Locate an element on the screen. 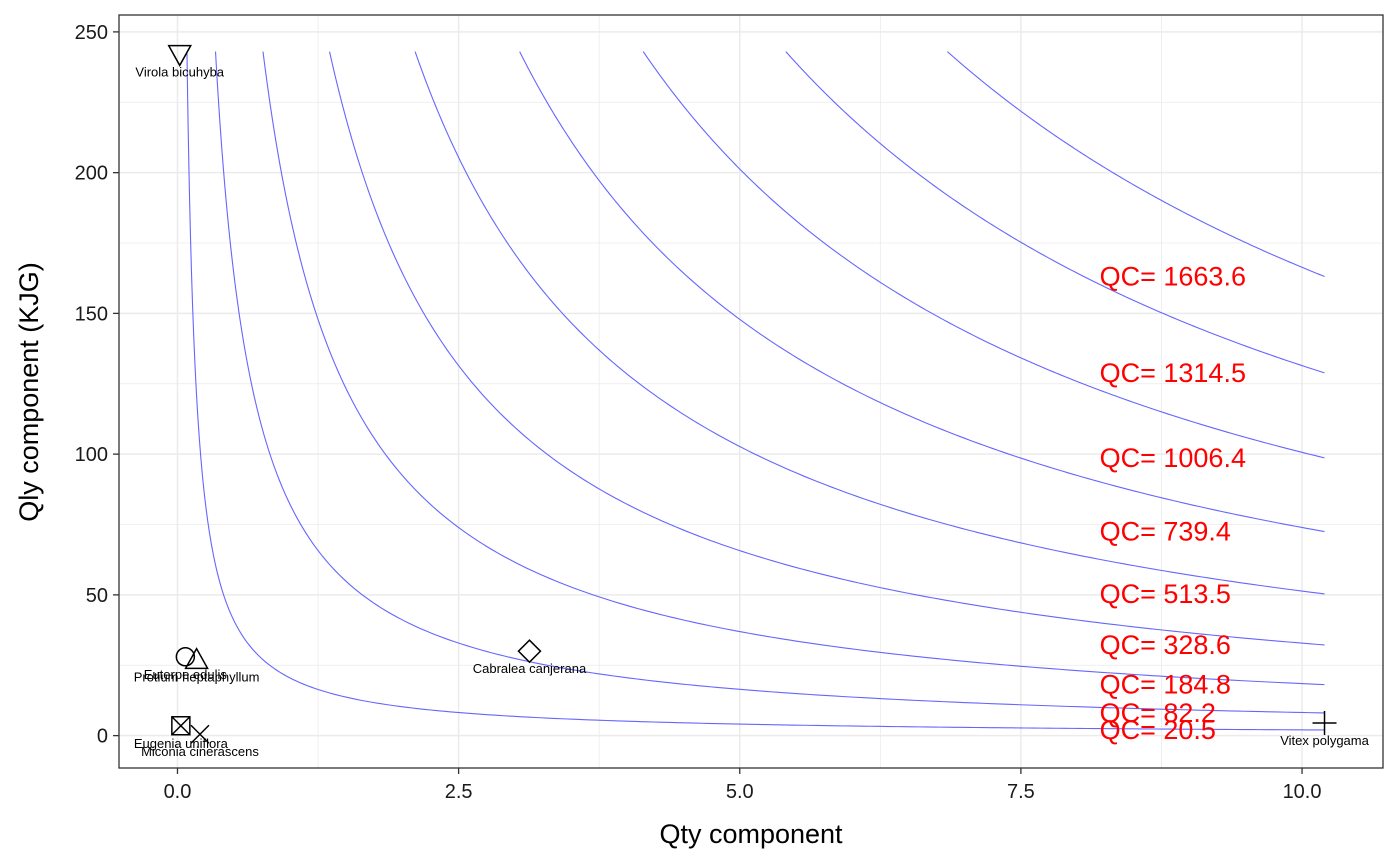 The width and height of the screenshot is (1400, 865). x-icon is located at coordinates (200, 734).